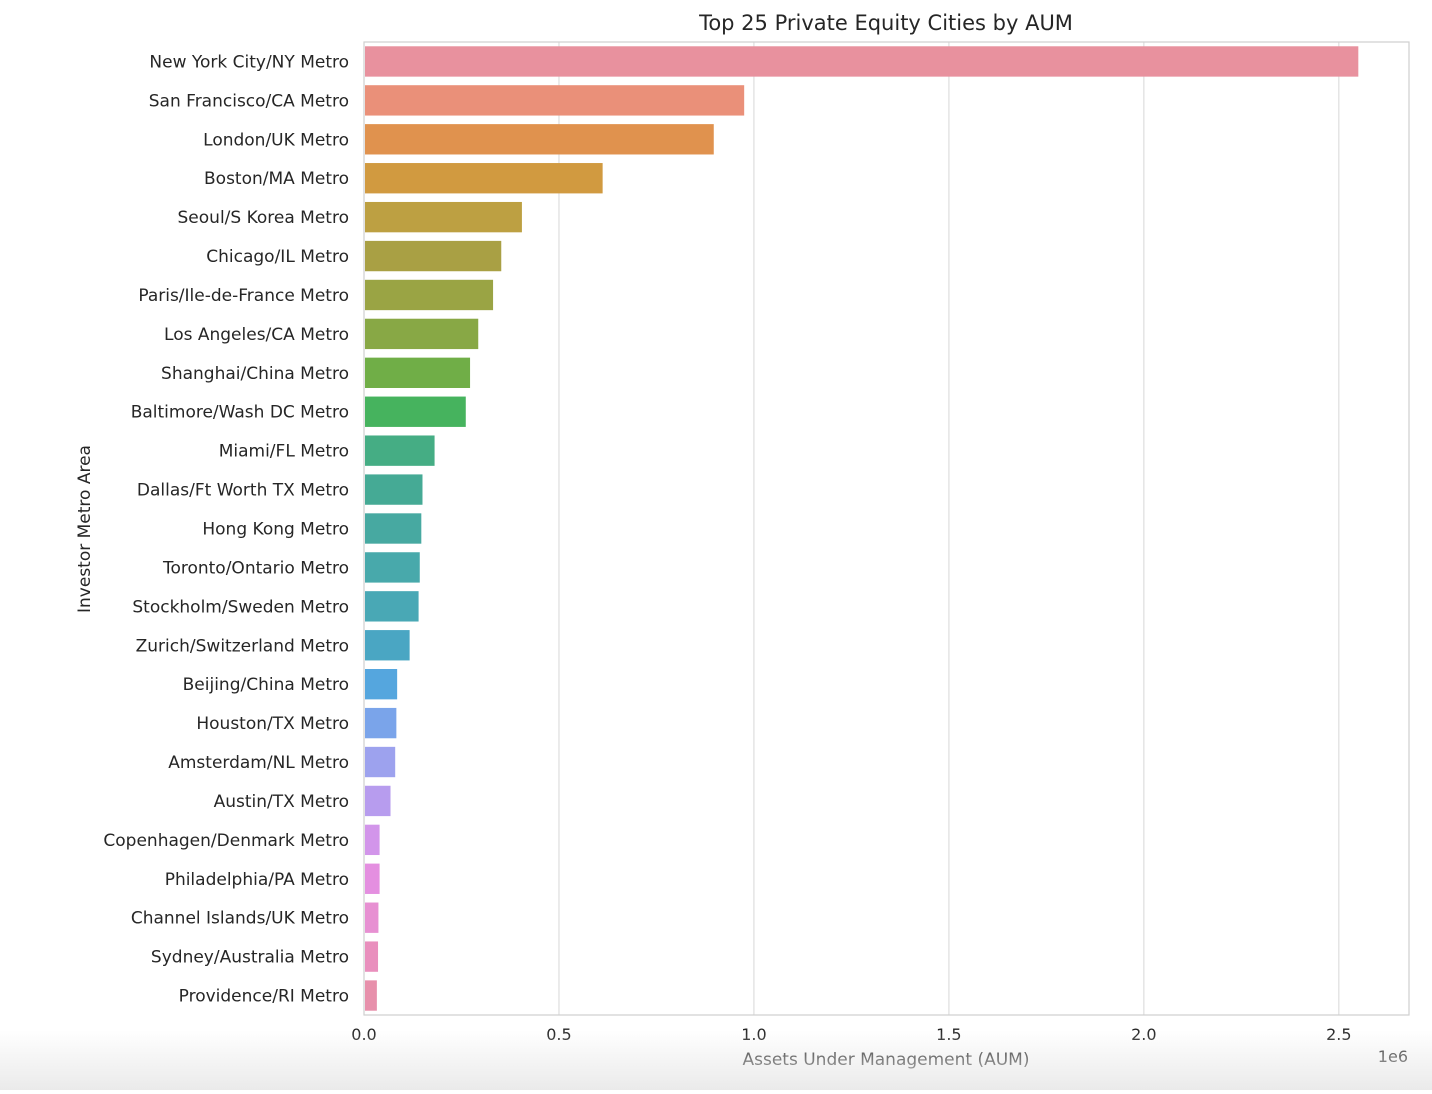 The width and height of the screenshot is (1432, 1094). I want to click on y-tick-label: Stockholm/Sweden Metro, so click(240, 607).